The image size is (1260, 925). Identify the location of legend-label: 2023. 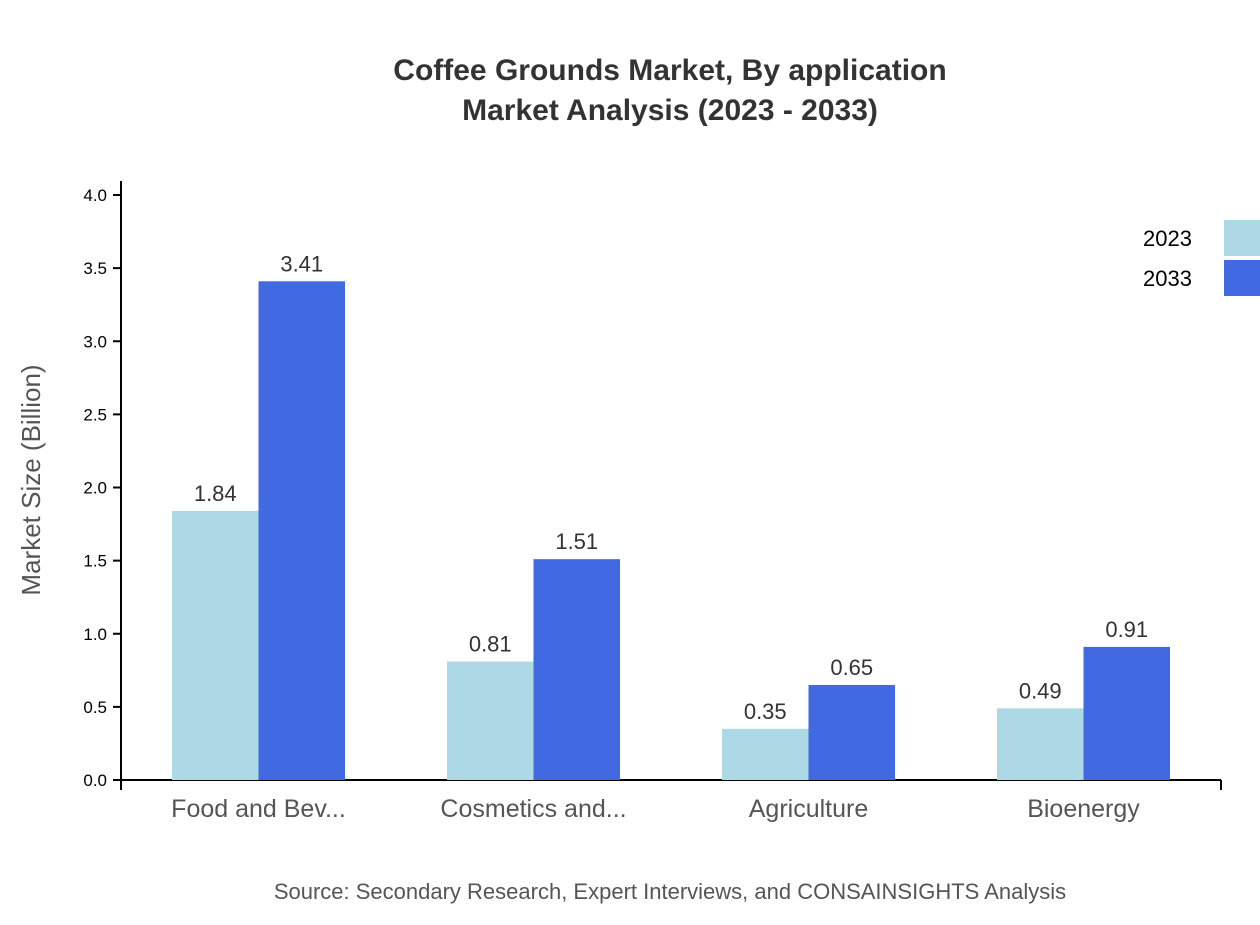
(1167, 238).